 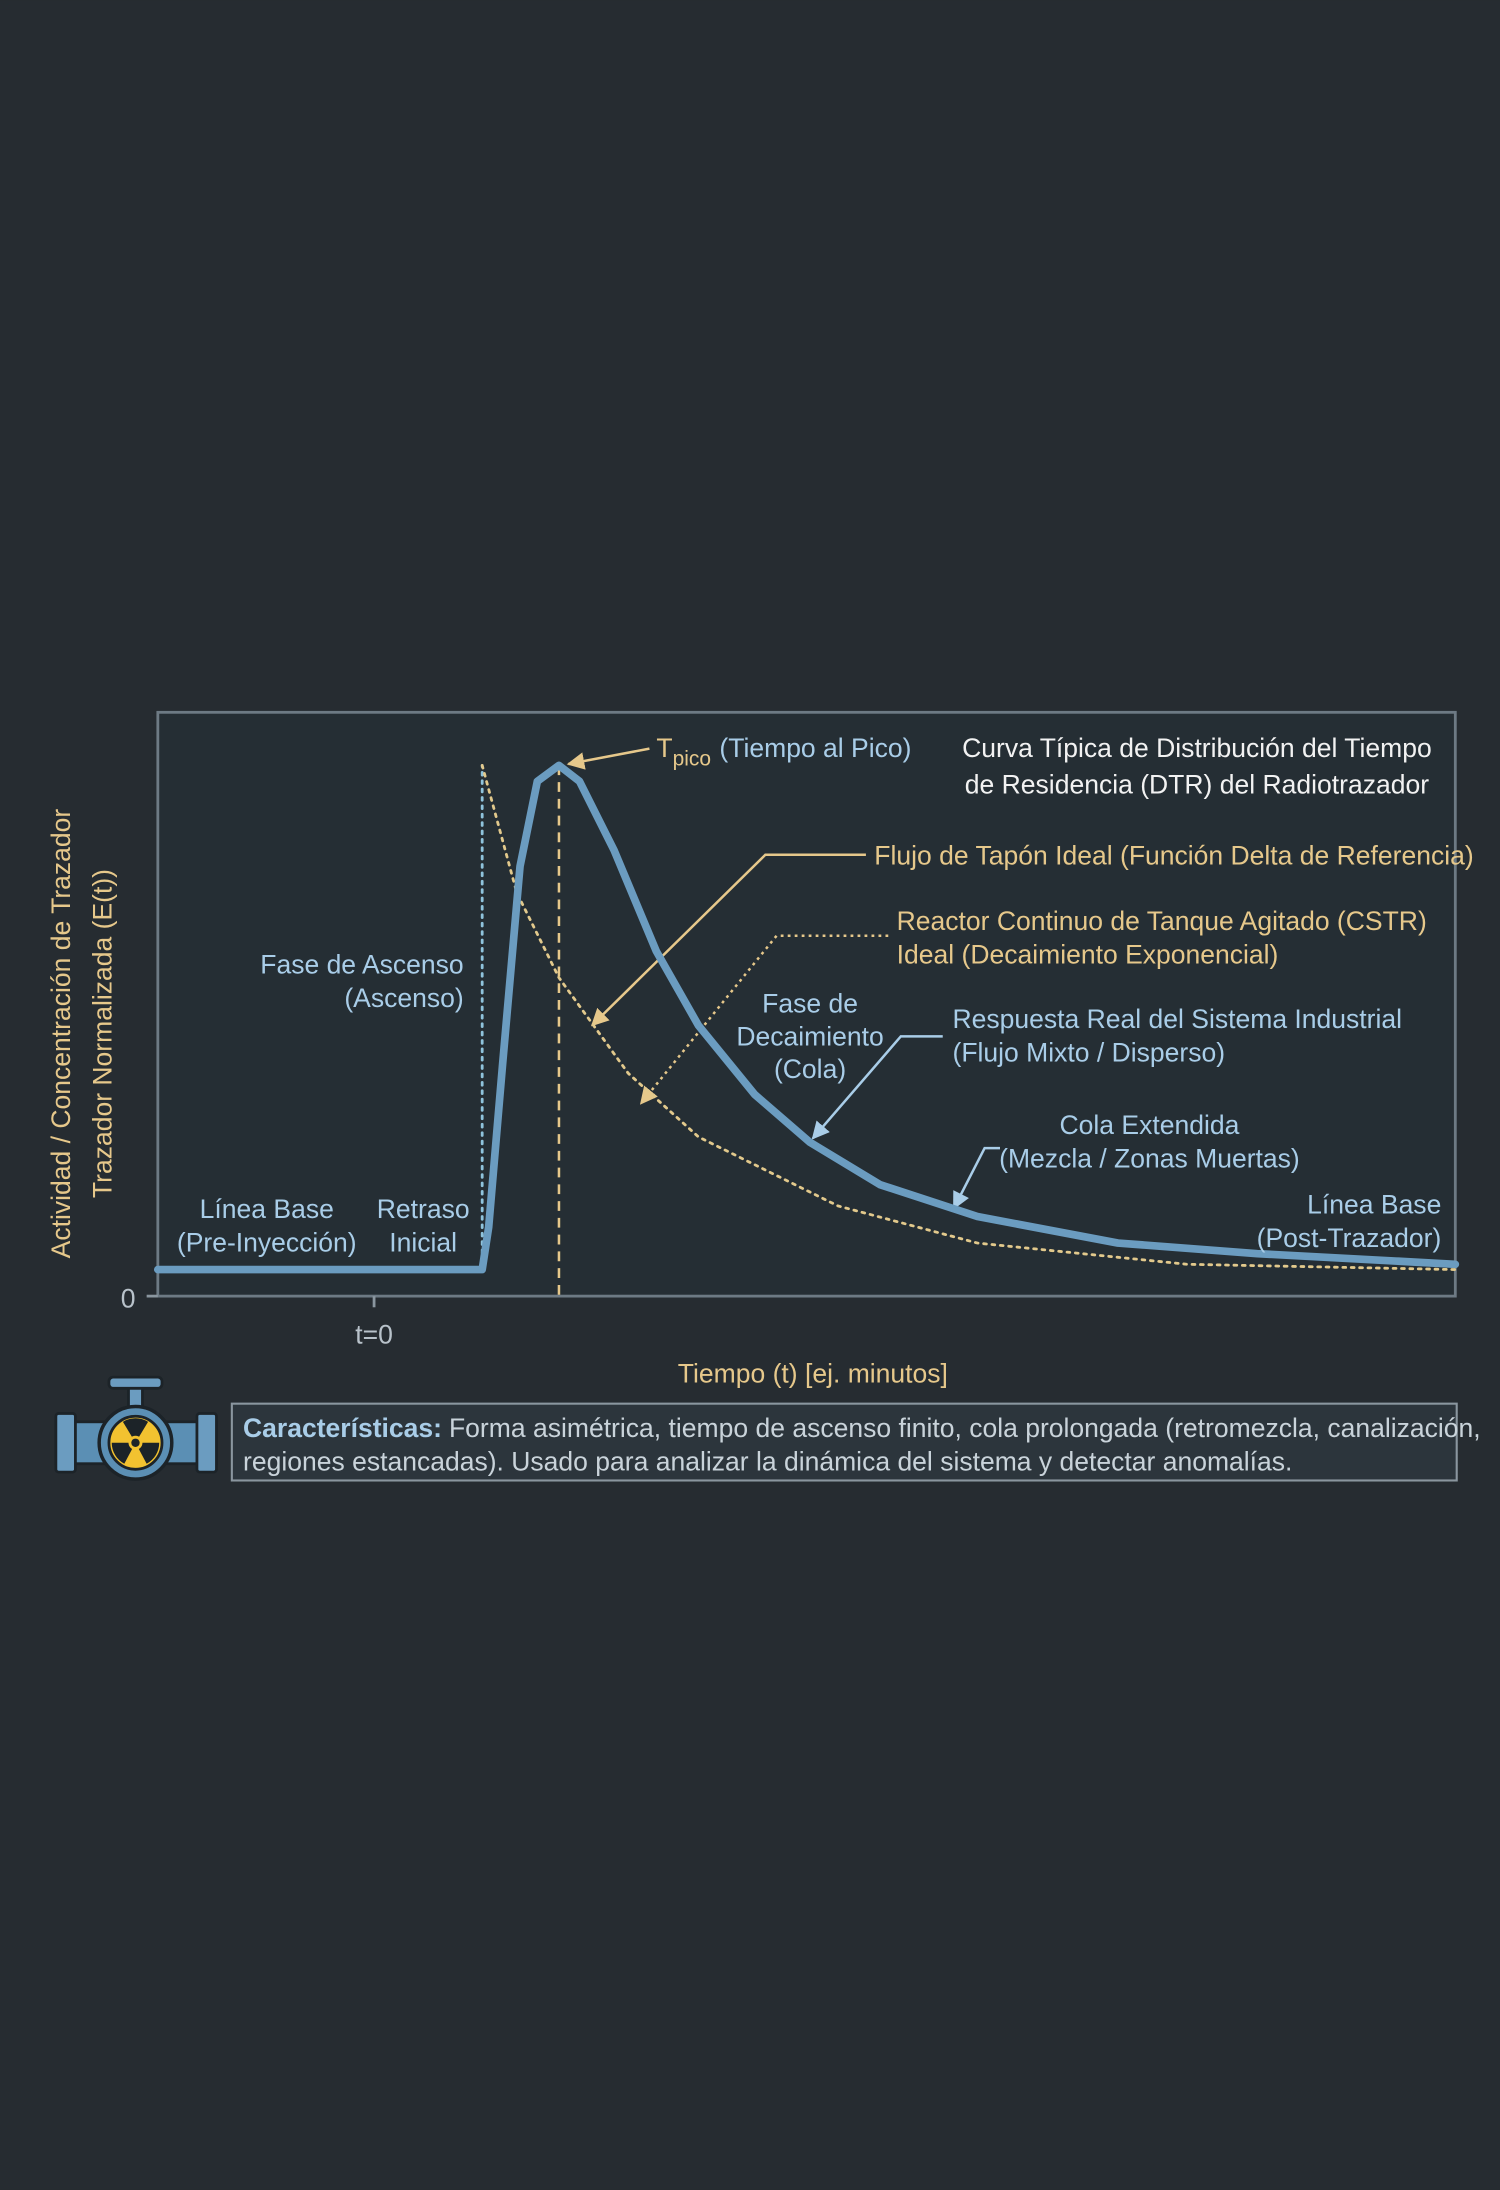 What do you see at coordinates (61, 1034) in the screenshot?
I see `y-axis-label-line: Actividad / Concentración de Trazador` at bounding box center [61, 1034].